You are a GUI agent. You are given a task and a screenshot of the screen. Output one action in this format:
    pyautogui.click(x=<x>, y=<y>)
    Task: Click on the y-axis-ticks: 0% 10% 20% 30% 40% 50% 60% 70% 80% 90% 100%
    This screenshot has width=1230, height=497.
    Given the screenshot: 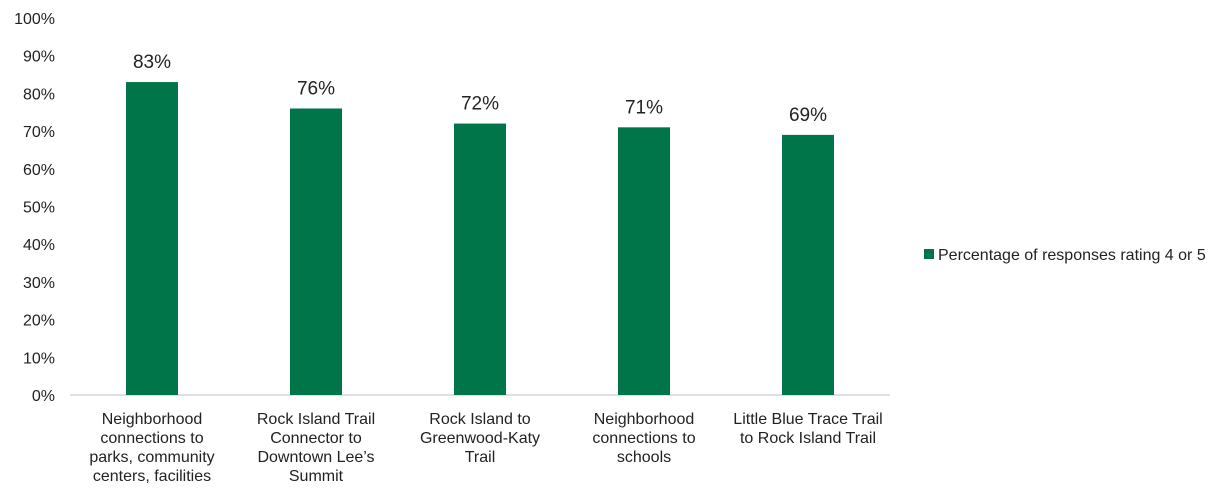 What is the action you would take?
    pyautogui.click(x=34, y=208)
    